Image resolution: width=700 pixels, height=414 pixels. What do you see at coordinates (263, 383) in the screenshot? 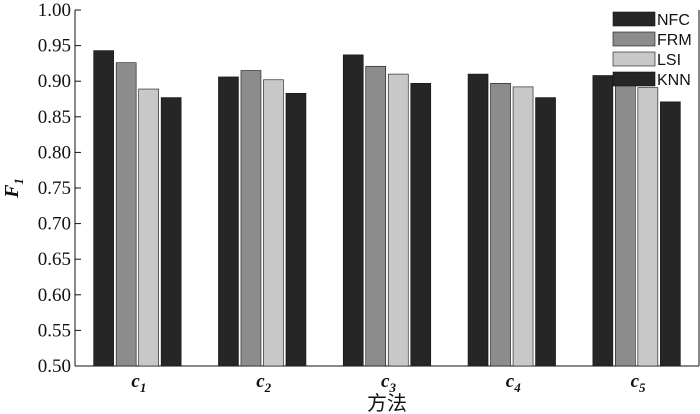
I see `x-tick-label: c2` at bounding box center [263, 383].